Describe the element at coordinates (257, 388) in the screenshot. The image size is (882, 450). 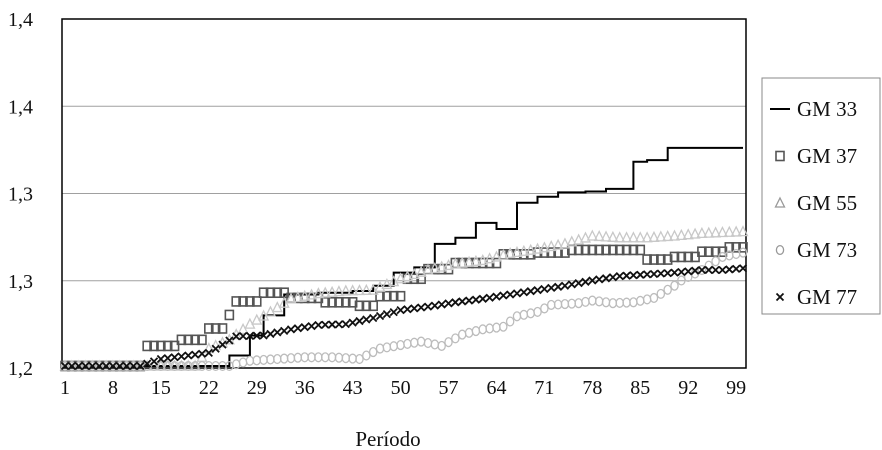
I see `x-tick-label: 29` at that location.